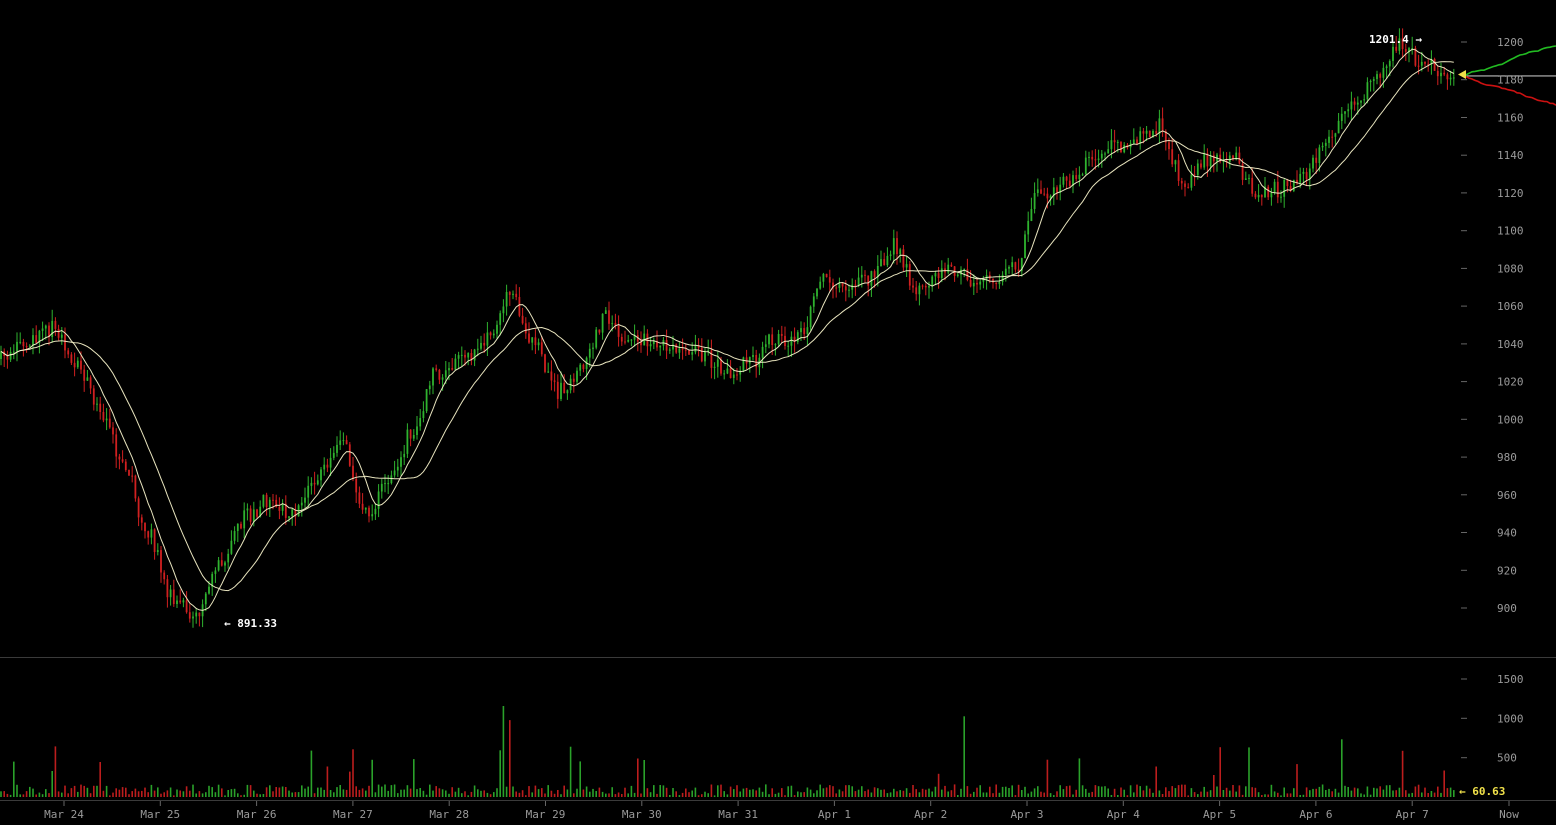 The width and height of the screenshot is (1556, 825). Describe the element at coordinates (1219, 814) in the screenshot. I see `time-tick-label: Apr 5` at that location.